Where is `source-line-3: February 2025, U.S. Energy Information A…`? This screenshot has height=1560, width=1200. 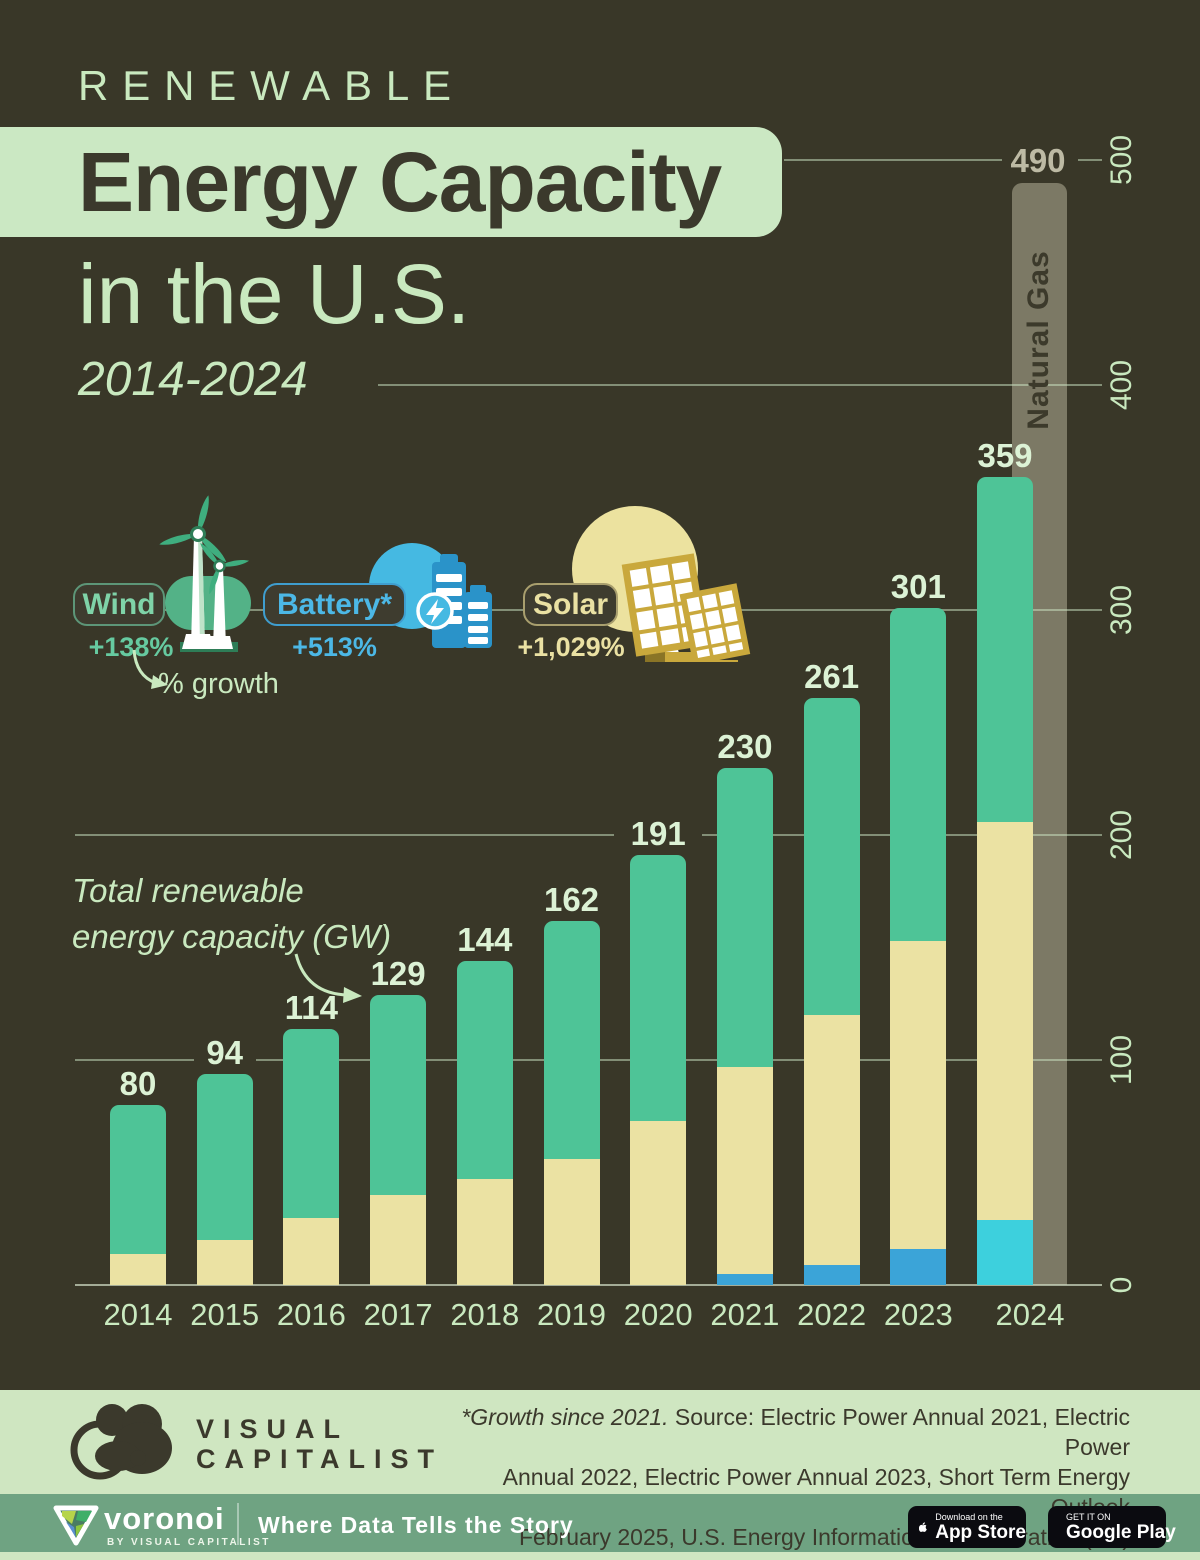
source-line-3: February 2025, U.S. Energy Information A… is located at coordinates (824, 1537).